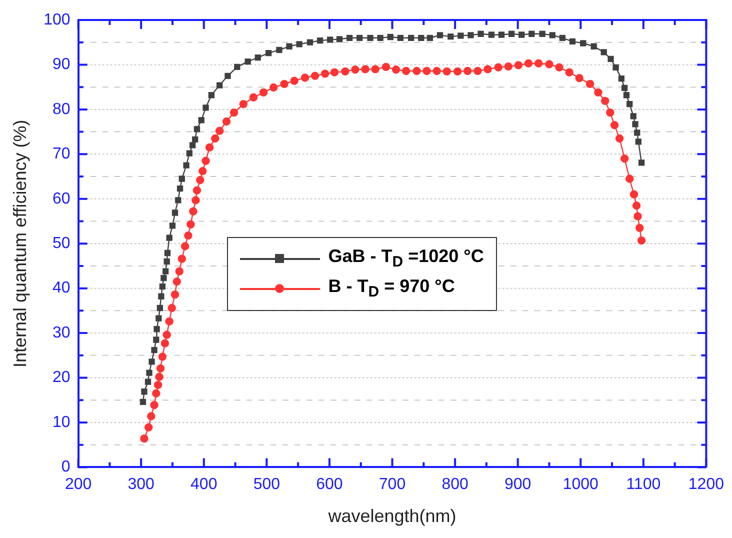 The image size is (732, 538). I want to click on x-tick-label: 800, so click(455, 485).